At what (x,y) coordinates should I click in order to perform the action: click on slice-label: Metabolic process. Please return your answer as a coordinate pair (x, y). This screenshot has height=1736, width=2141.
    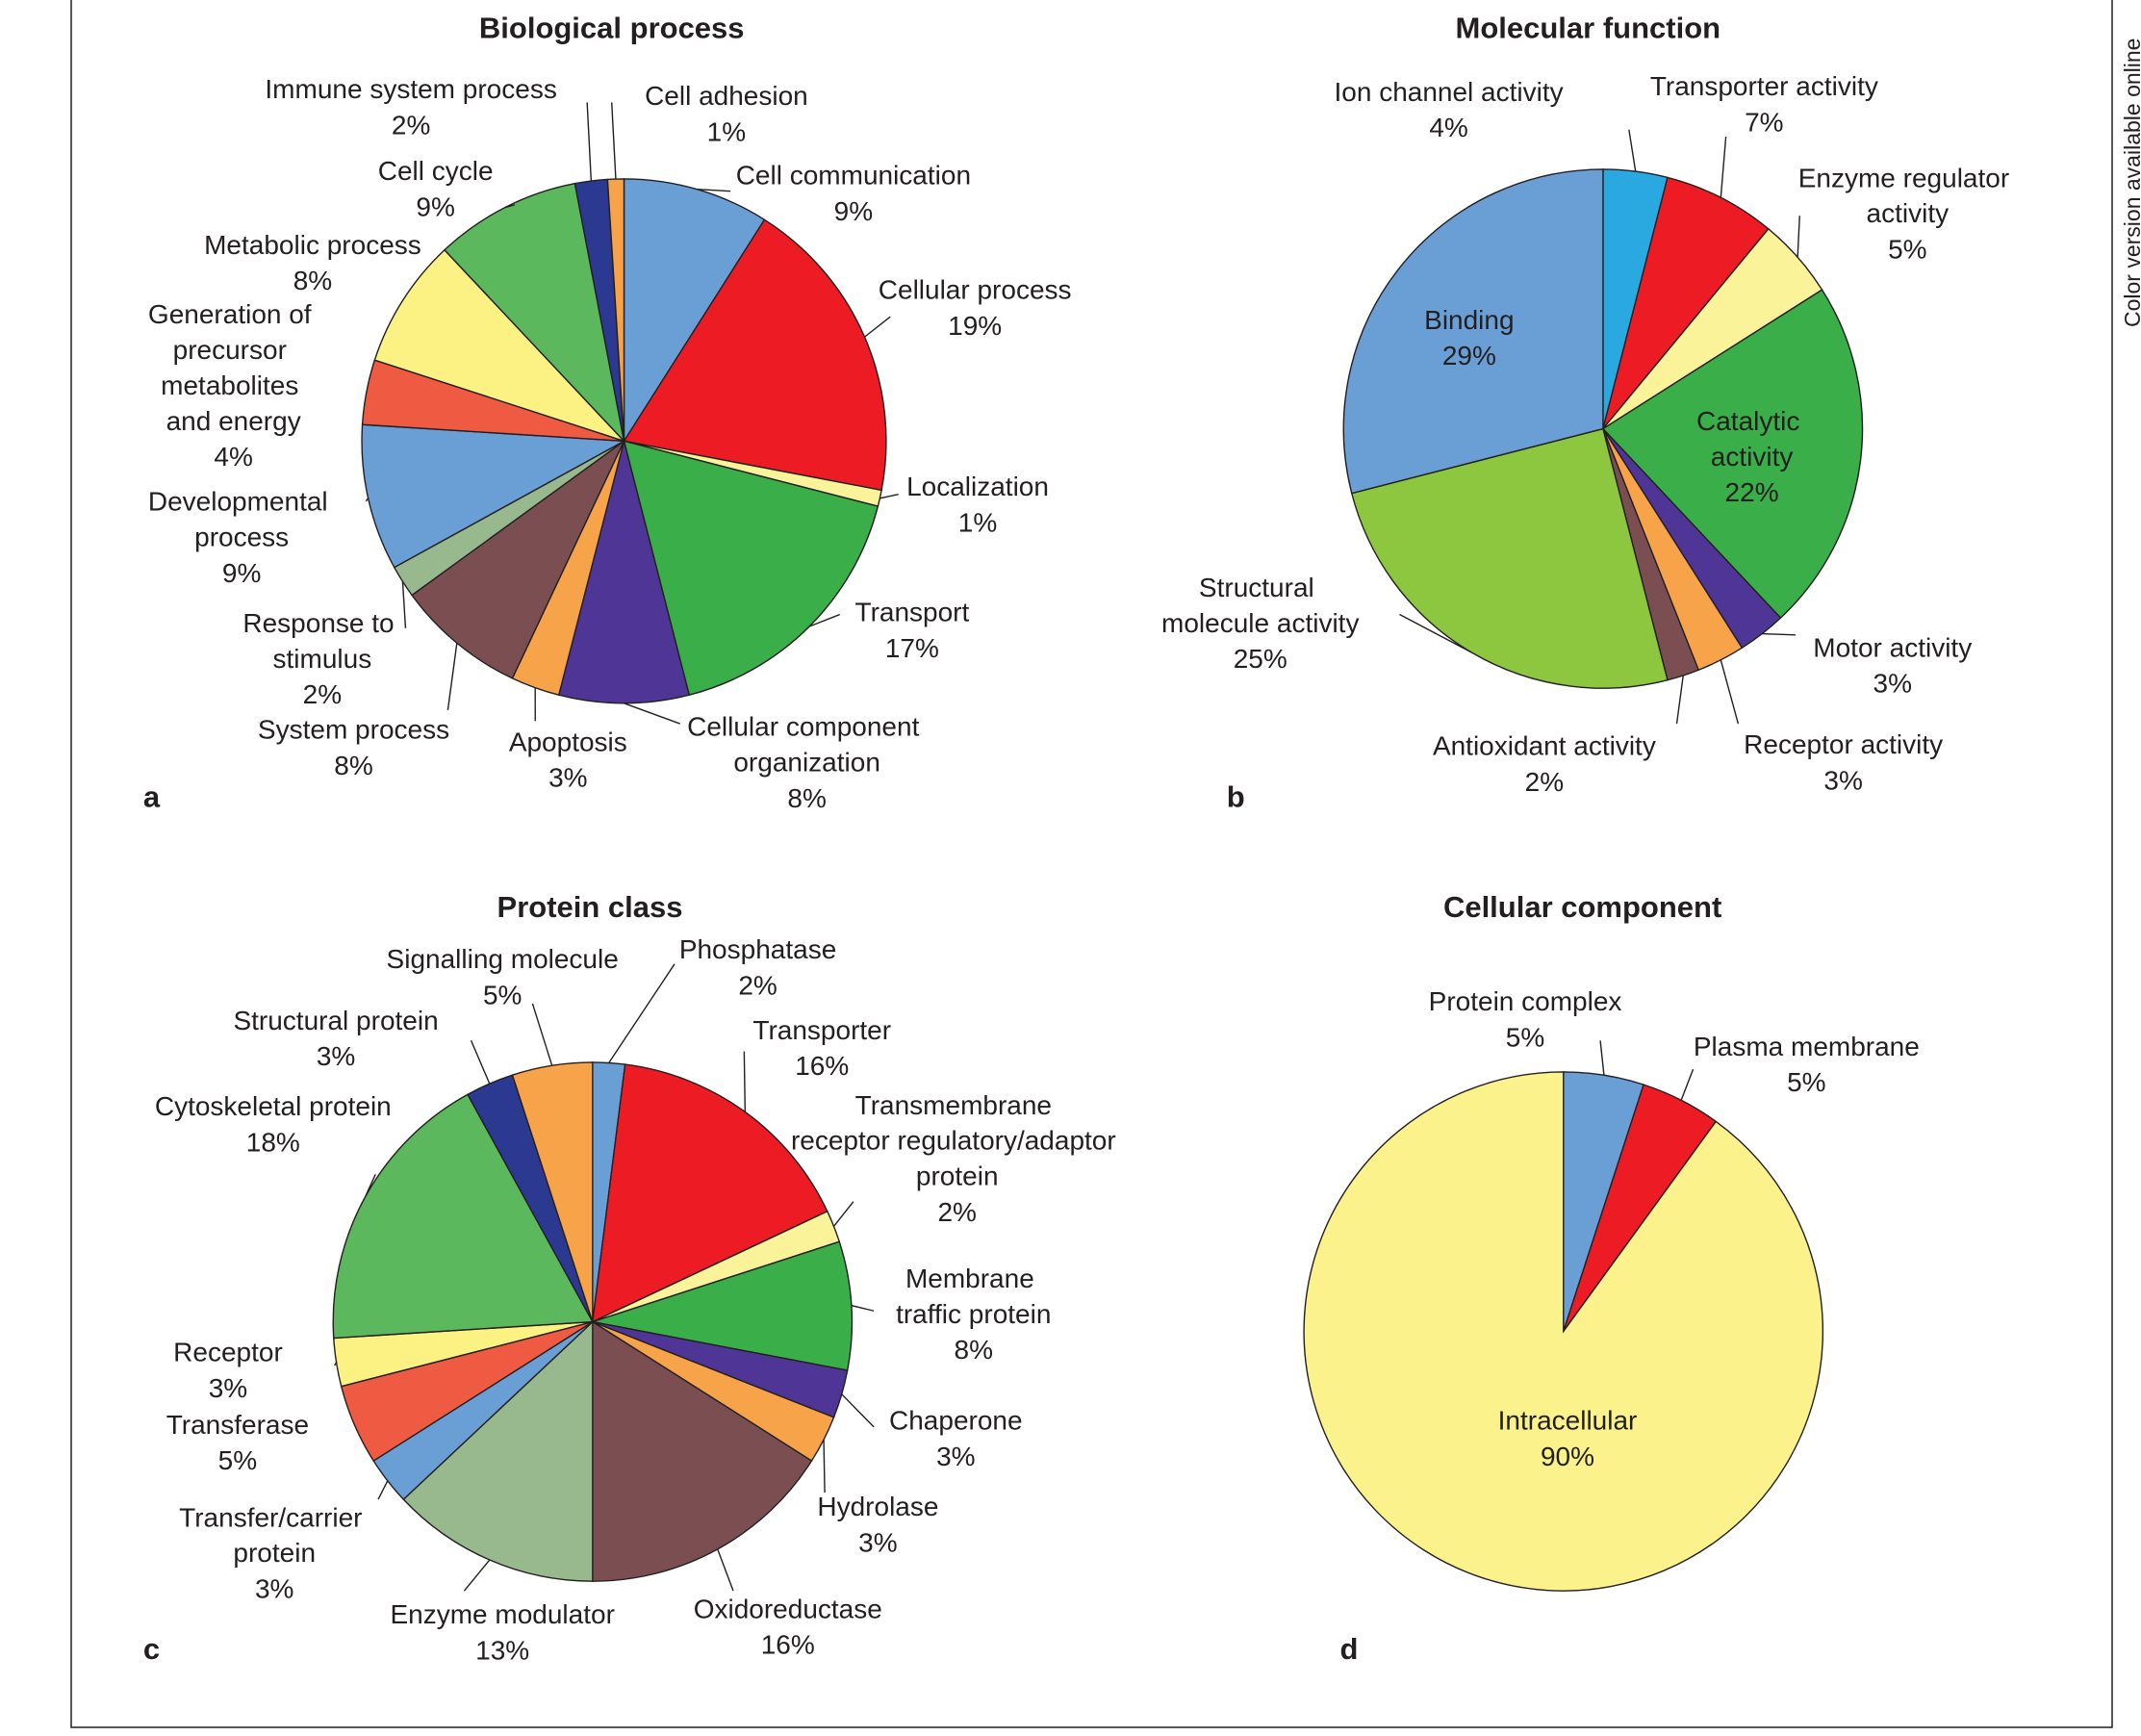
    Looking at the image, I should click on (312, 245).